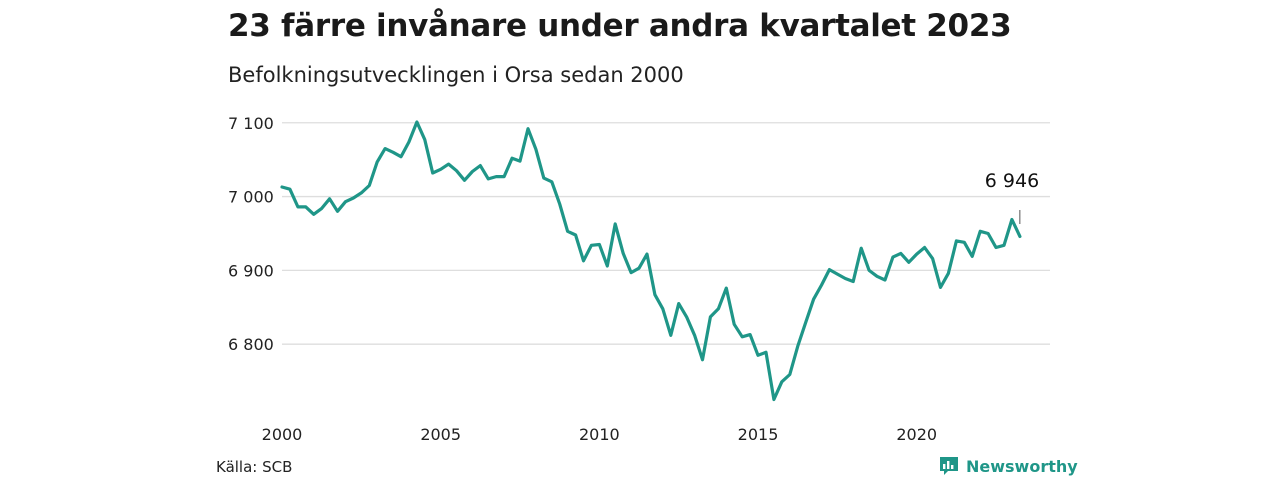 Image resolution: width=1280 pixels, height=480 pixels. I want to click on end-value-label: 6 946, so click(1012, 181).